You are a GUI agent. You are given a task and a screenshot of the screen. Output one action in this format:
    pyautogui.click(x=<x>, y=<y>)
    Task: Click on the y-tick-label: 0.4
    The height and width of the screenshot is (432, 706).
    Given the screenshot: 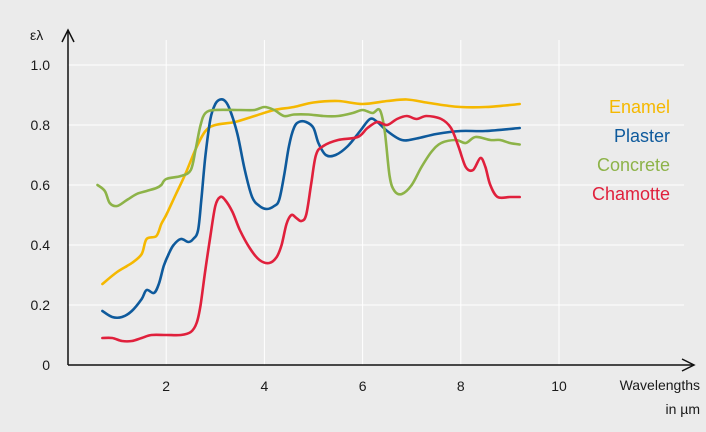 What is the action you would take?
    pyautogui.click(x=41, y=245)
    